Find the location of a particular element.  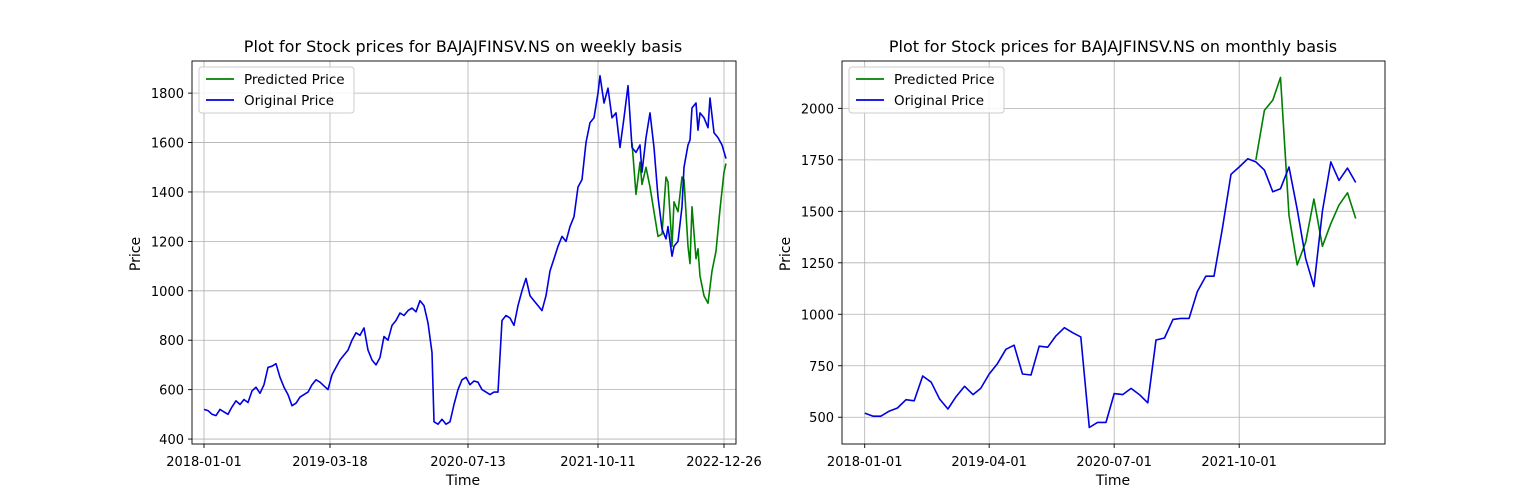

weekly-legend: Predicted Price Original Price is located at coordinates (276, 90).